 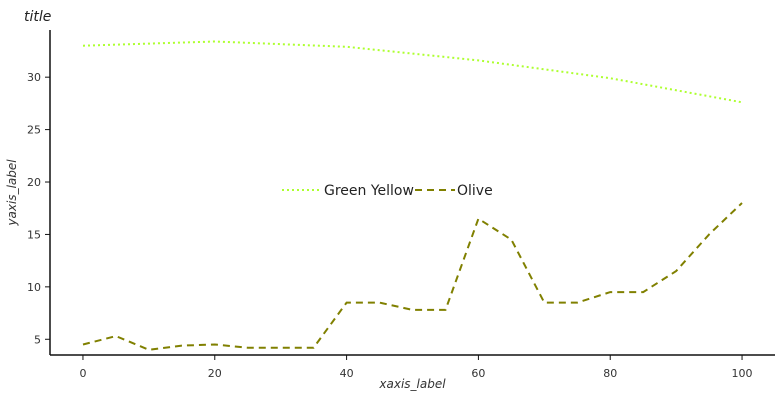 What do you see at coordinates (34, 234) in the screenshot?
I see `y-tick-label: 15` at bounding box center [34, 234].